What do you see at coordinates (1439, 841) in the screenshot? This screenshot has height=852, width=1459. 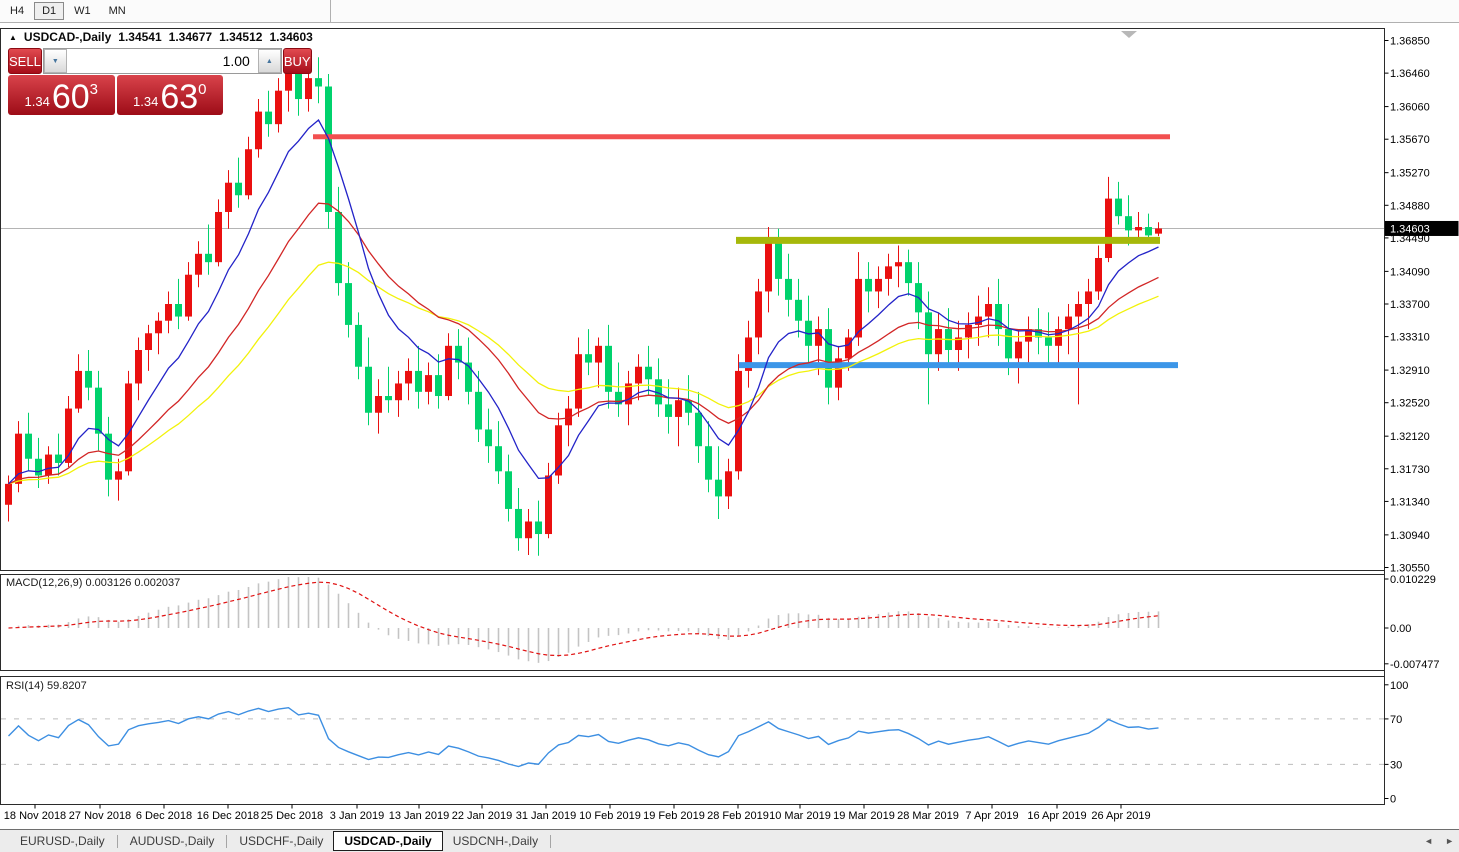 I see `tab-scroll-controls: ◄ ►` at bounding box center [1439, 841].